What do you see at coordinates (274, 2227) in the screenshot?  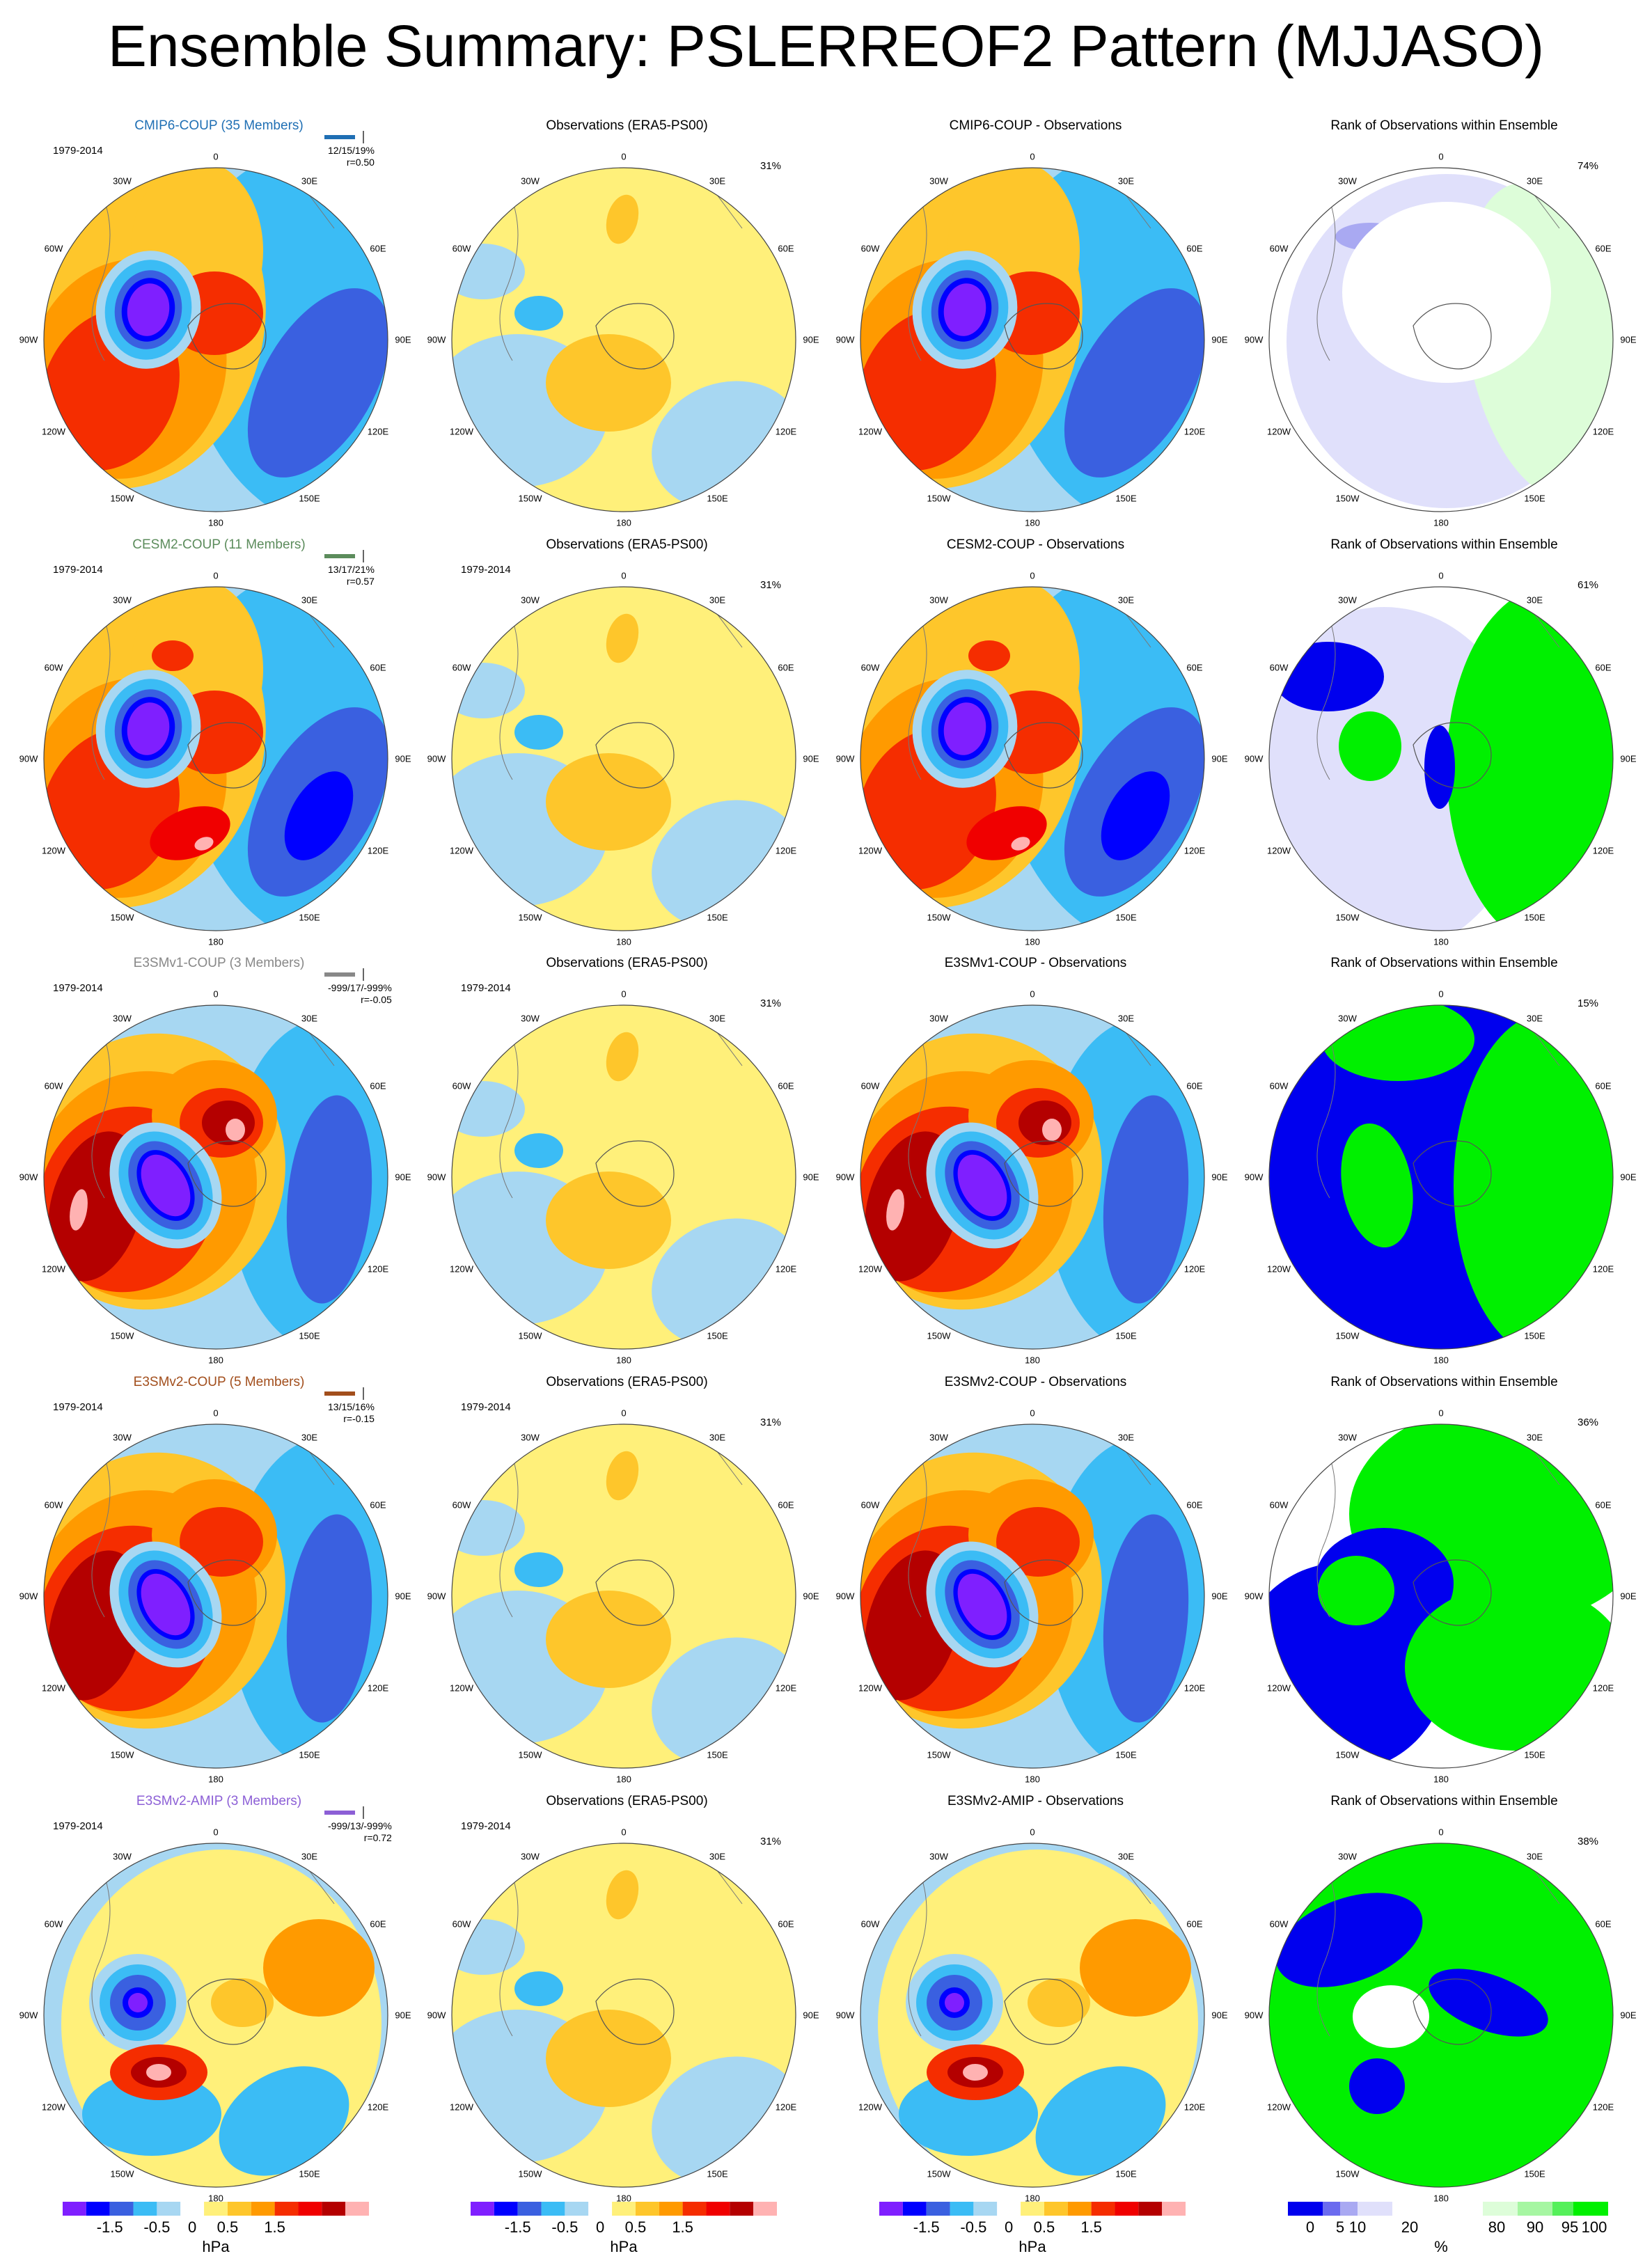 I see `colorbar-tick: 1.5` at bounding box center [274, 2227].